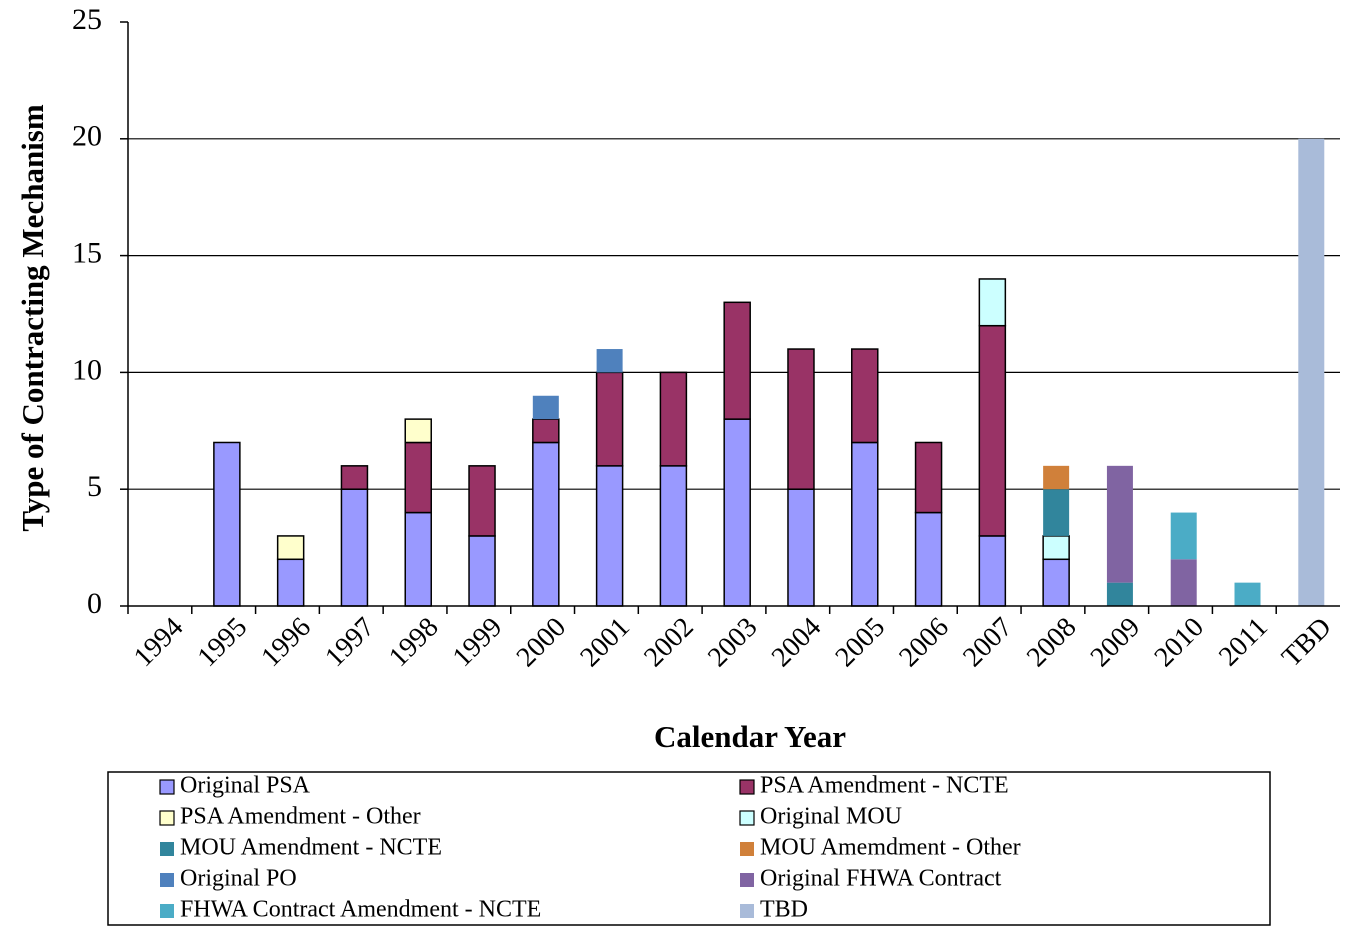 This screenshot has width=1347, height=927. What do you see at coordinates (360, 910) in the screenshot?
I see `legend-label: FHWA Contract Amendment - NCTE` at bounding box center [360, 910].